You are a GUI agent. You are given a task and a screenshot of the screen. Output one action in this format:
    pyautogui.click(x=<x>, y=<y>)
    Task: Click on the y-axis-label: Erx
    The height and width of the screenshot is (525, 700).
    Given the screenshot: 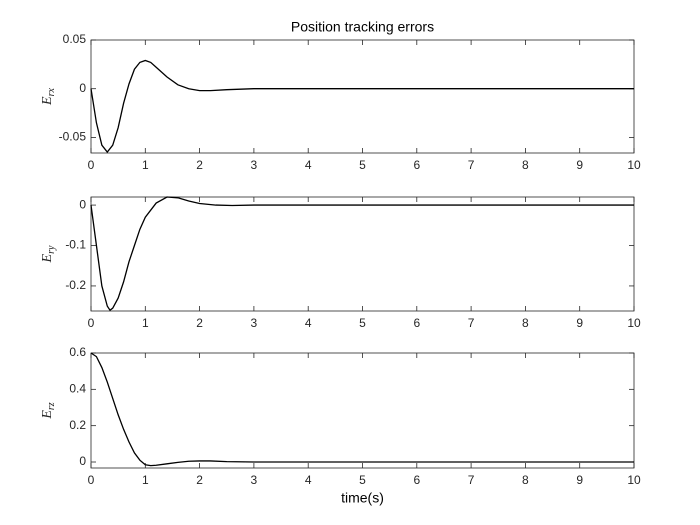 What is the action you would take?
    pyautogui.click(x=48, y=96)
    